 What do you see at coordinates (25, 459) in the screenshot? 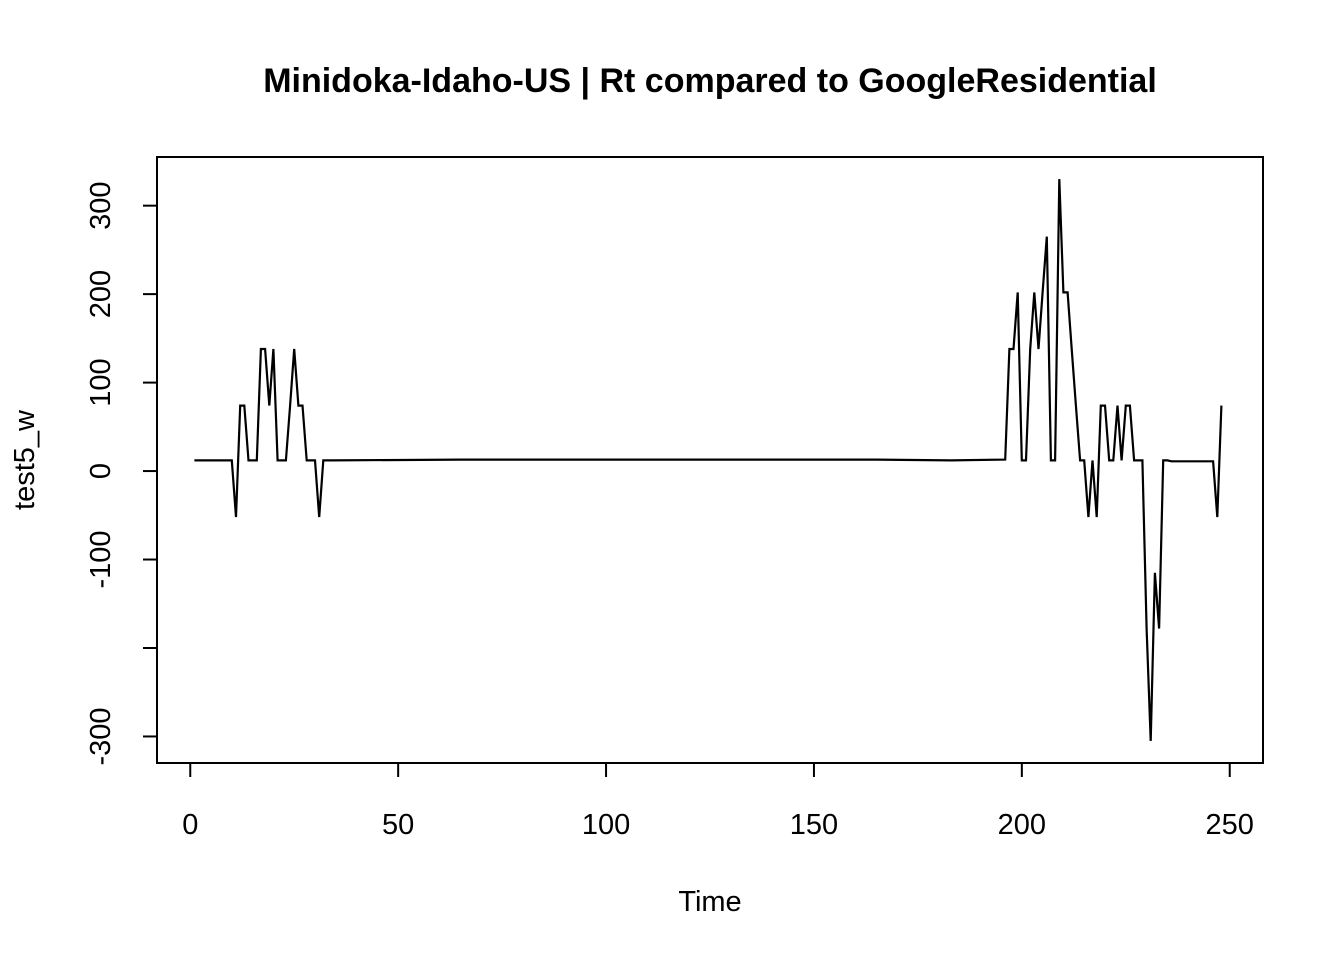
I see `y-axis-label: test5_w` at bounding box center [25, 459].